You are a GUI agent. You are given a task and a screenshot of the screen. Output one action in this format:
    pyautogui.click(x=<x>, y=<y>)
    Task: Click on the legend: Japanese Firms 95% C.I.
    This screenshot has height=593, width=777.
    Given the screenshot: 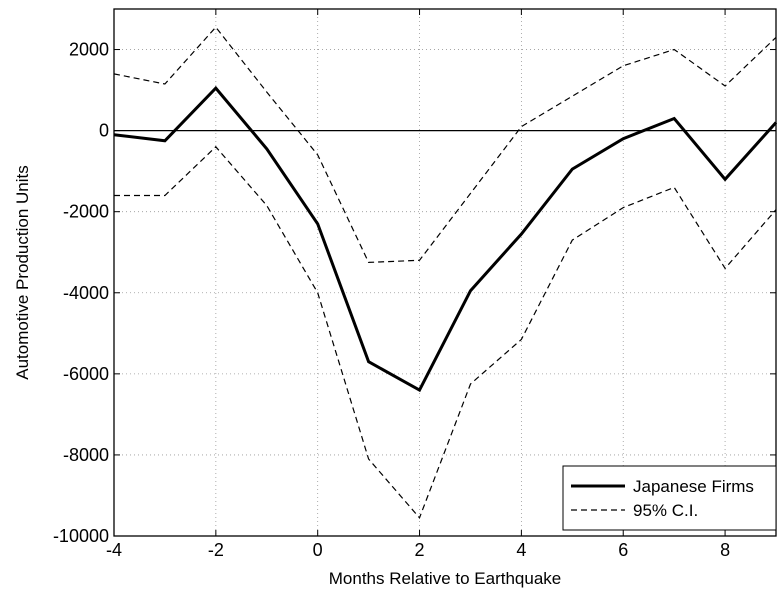 What is the action you would take?
    pyautogui.click(x=669, y=498)
    